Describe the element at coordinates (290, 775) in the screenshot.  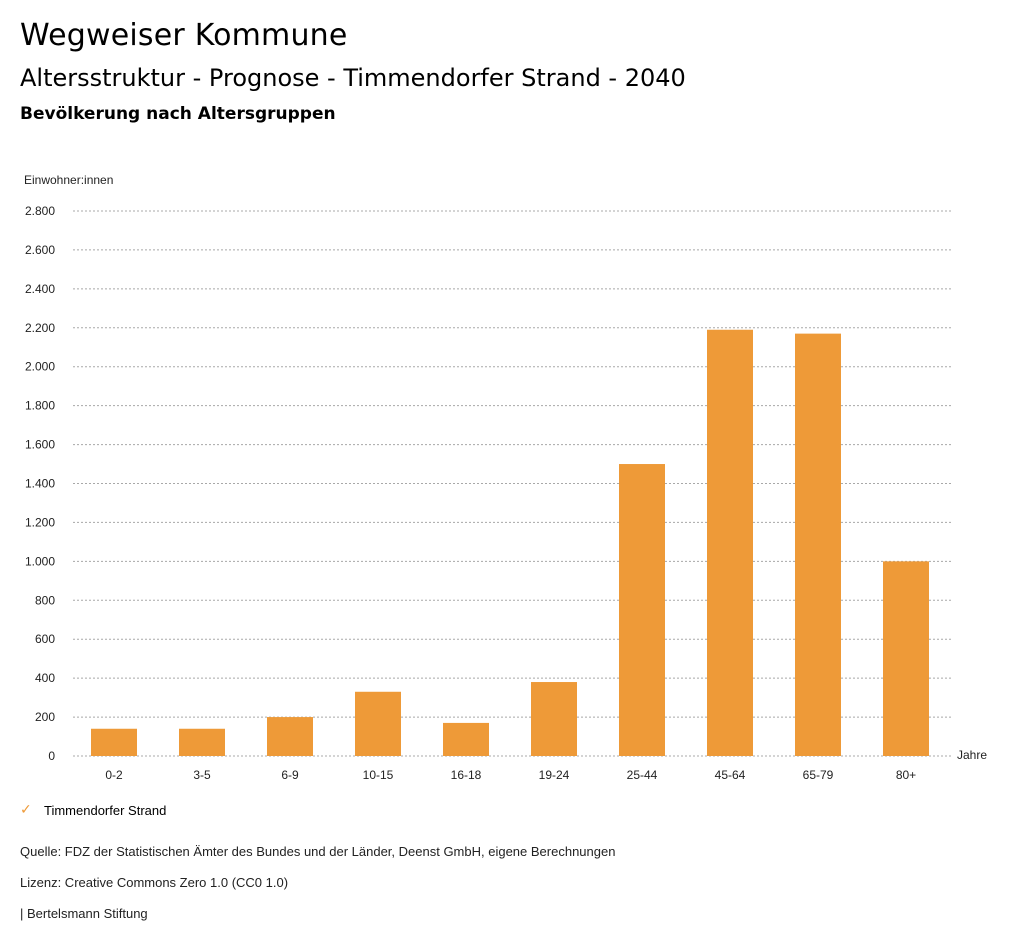
I see `x-tick-label: 6-9` at that location.